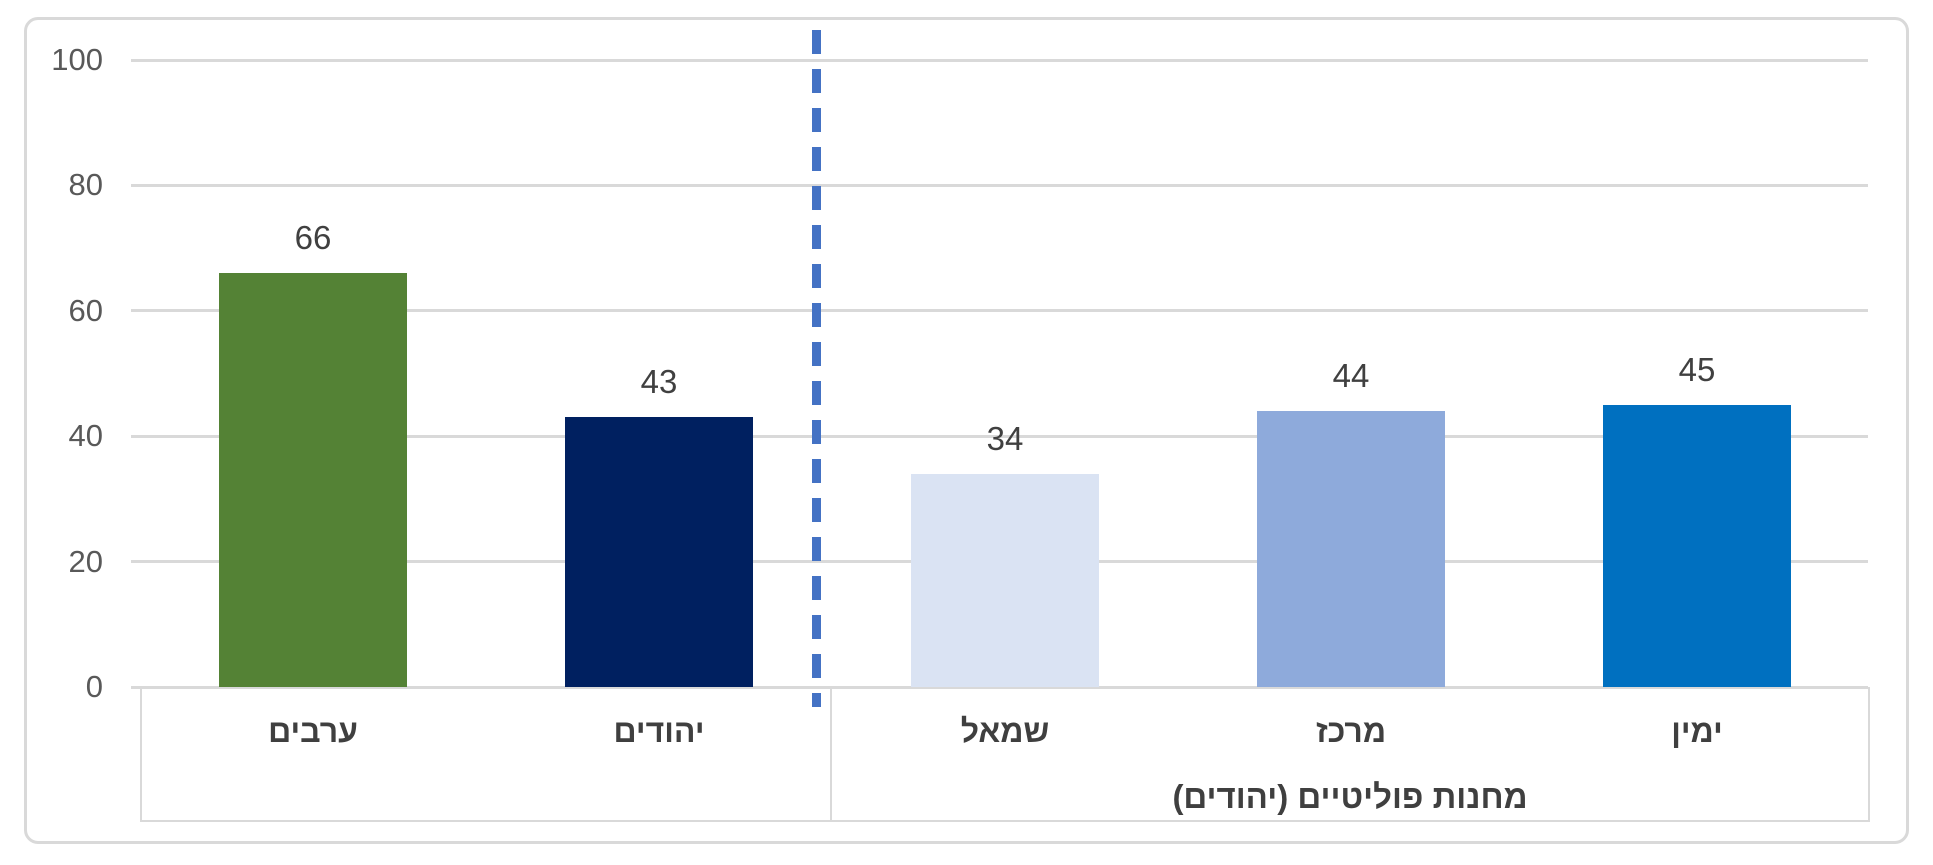 The width and height of the screenshot is (1933, 865). Describe the element at coordinates (659, 381) in the screenshot. I see `bar-value-label-1: 43` at that location.